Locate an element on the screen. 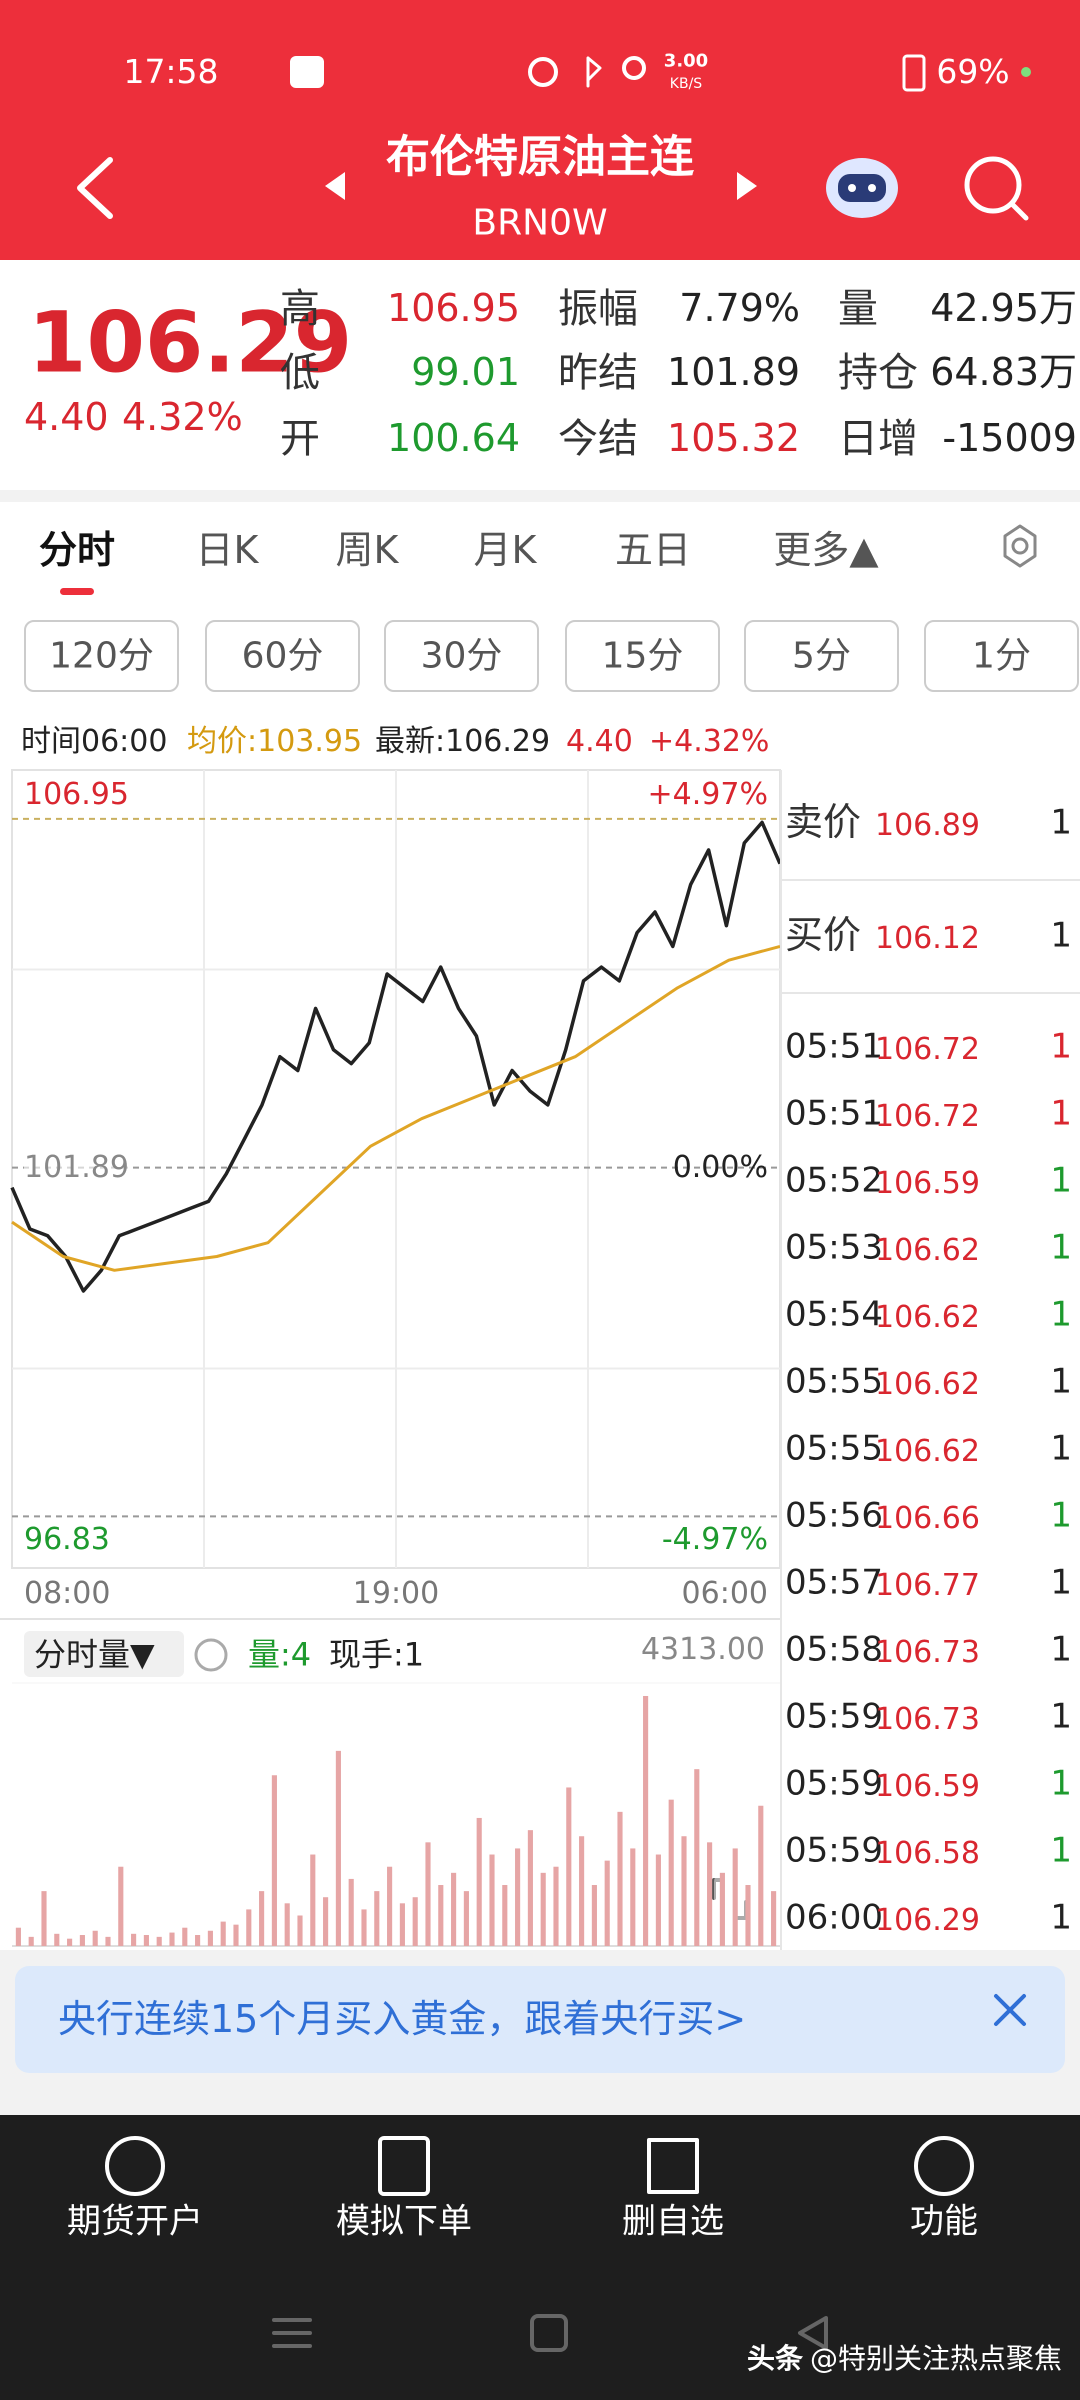 This screenshot has height=2400, width=1080. nav-label: 删自选 is located at coordinates (673, 2221).